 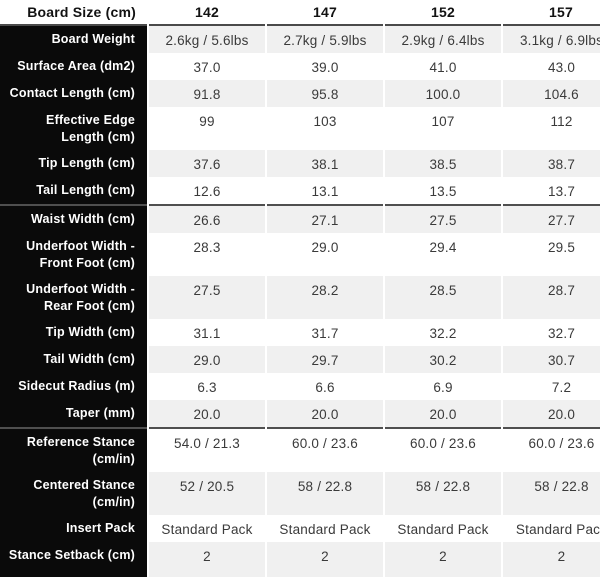 What do you see at coordinates (442, 359) in the screenshot?
I see `cell-value: 30.2` at bounding box center [442, 359].